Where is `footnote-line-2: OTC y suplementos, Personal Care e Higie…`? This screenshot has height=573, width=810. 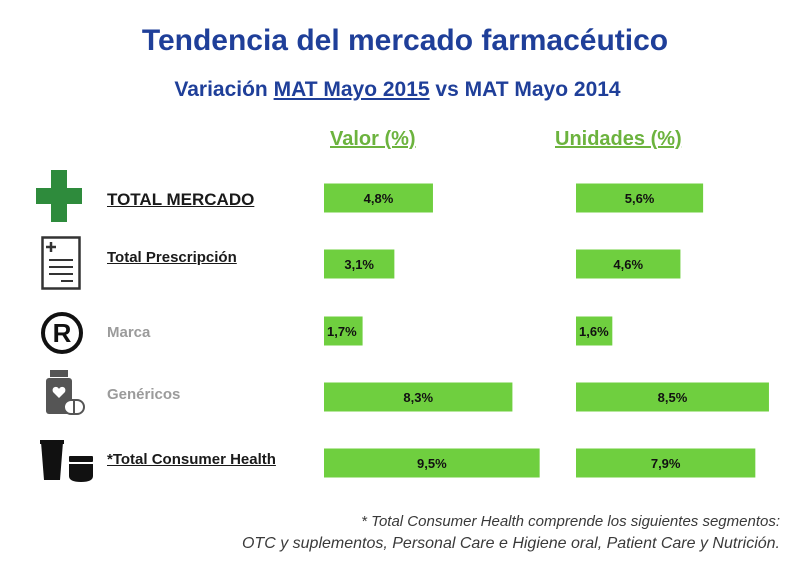 footnote-line-2: OTC y suplementos, Personal Care e Higie… is located at coordinates (510, 543).